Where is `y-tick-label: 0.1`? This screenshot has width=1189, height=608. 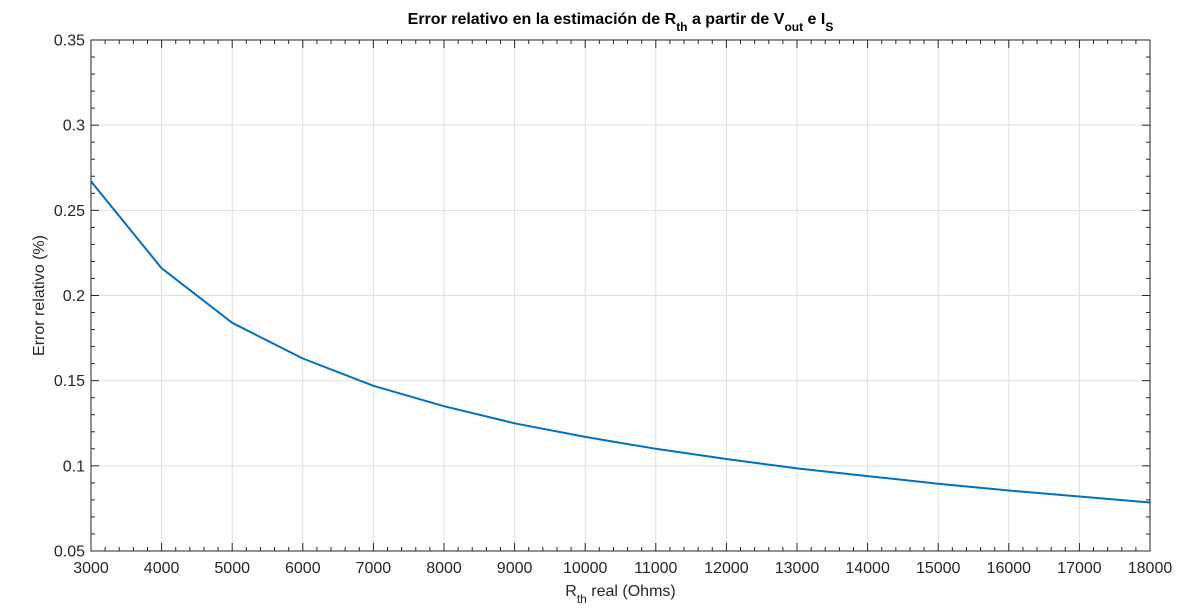 y-tick-label: 0.1 is located at coordinates (74, 466).